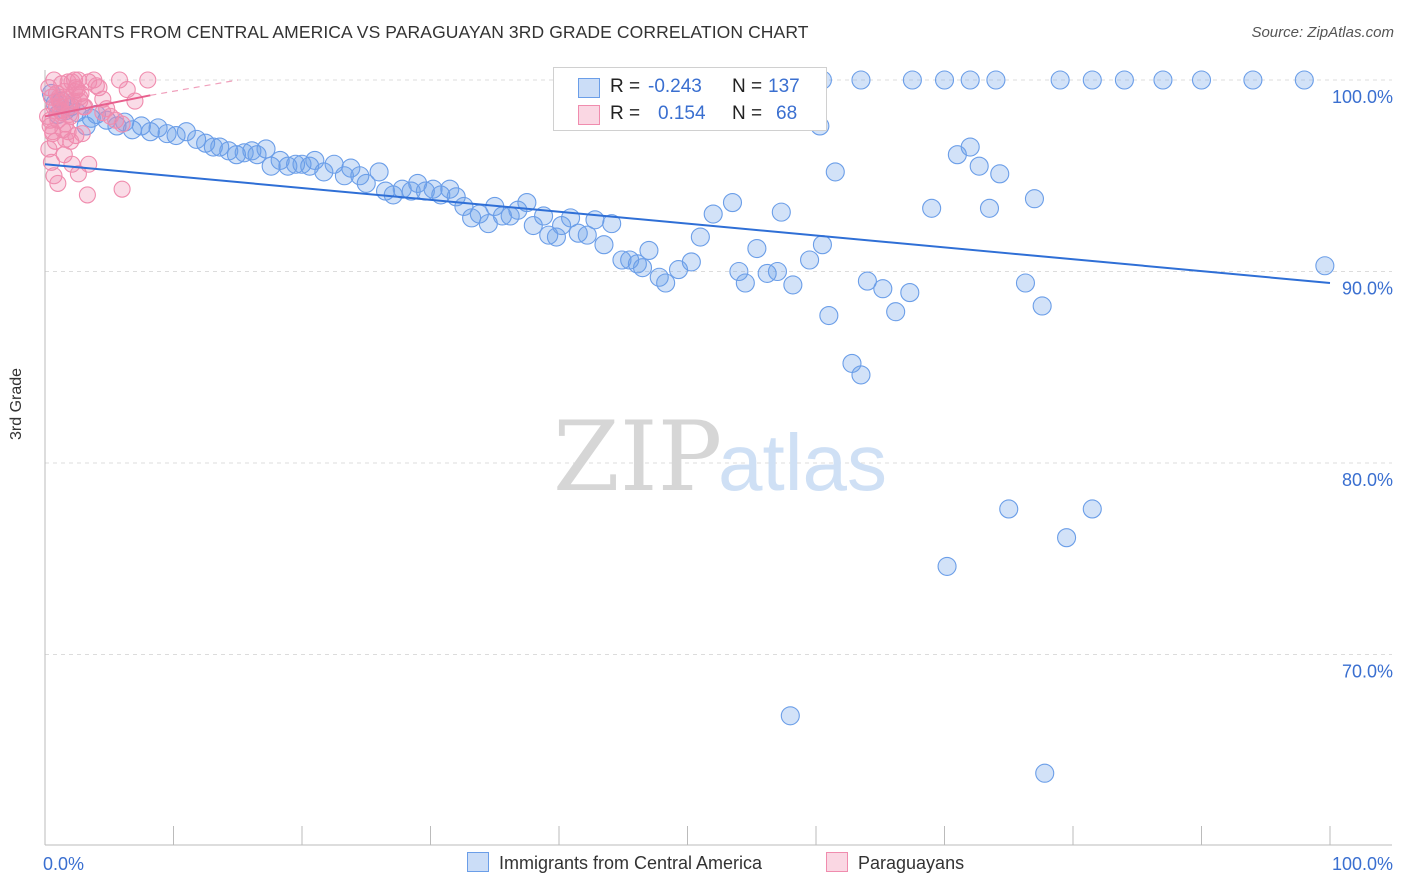  Describe the element at coordinates (1367, 672) in the screenshot. I see `y-tick-label: 70.0%` at that location.